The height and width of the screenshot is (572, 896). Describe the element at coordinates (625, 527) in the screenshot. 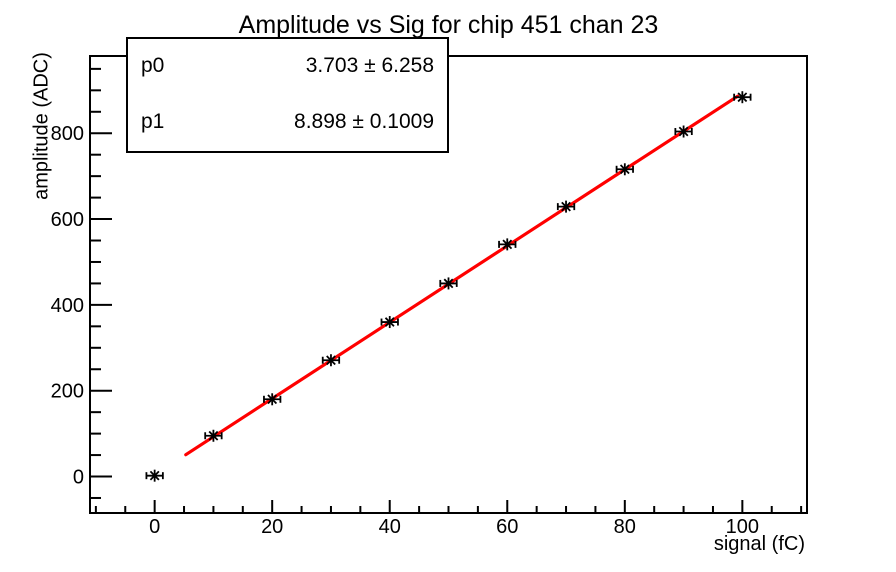

I see `x-tick-label: 80` at that location.